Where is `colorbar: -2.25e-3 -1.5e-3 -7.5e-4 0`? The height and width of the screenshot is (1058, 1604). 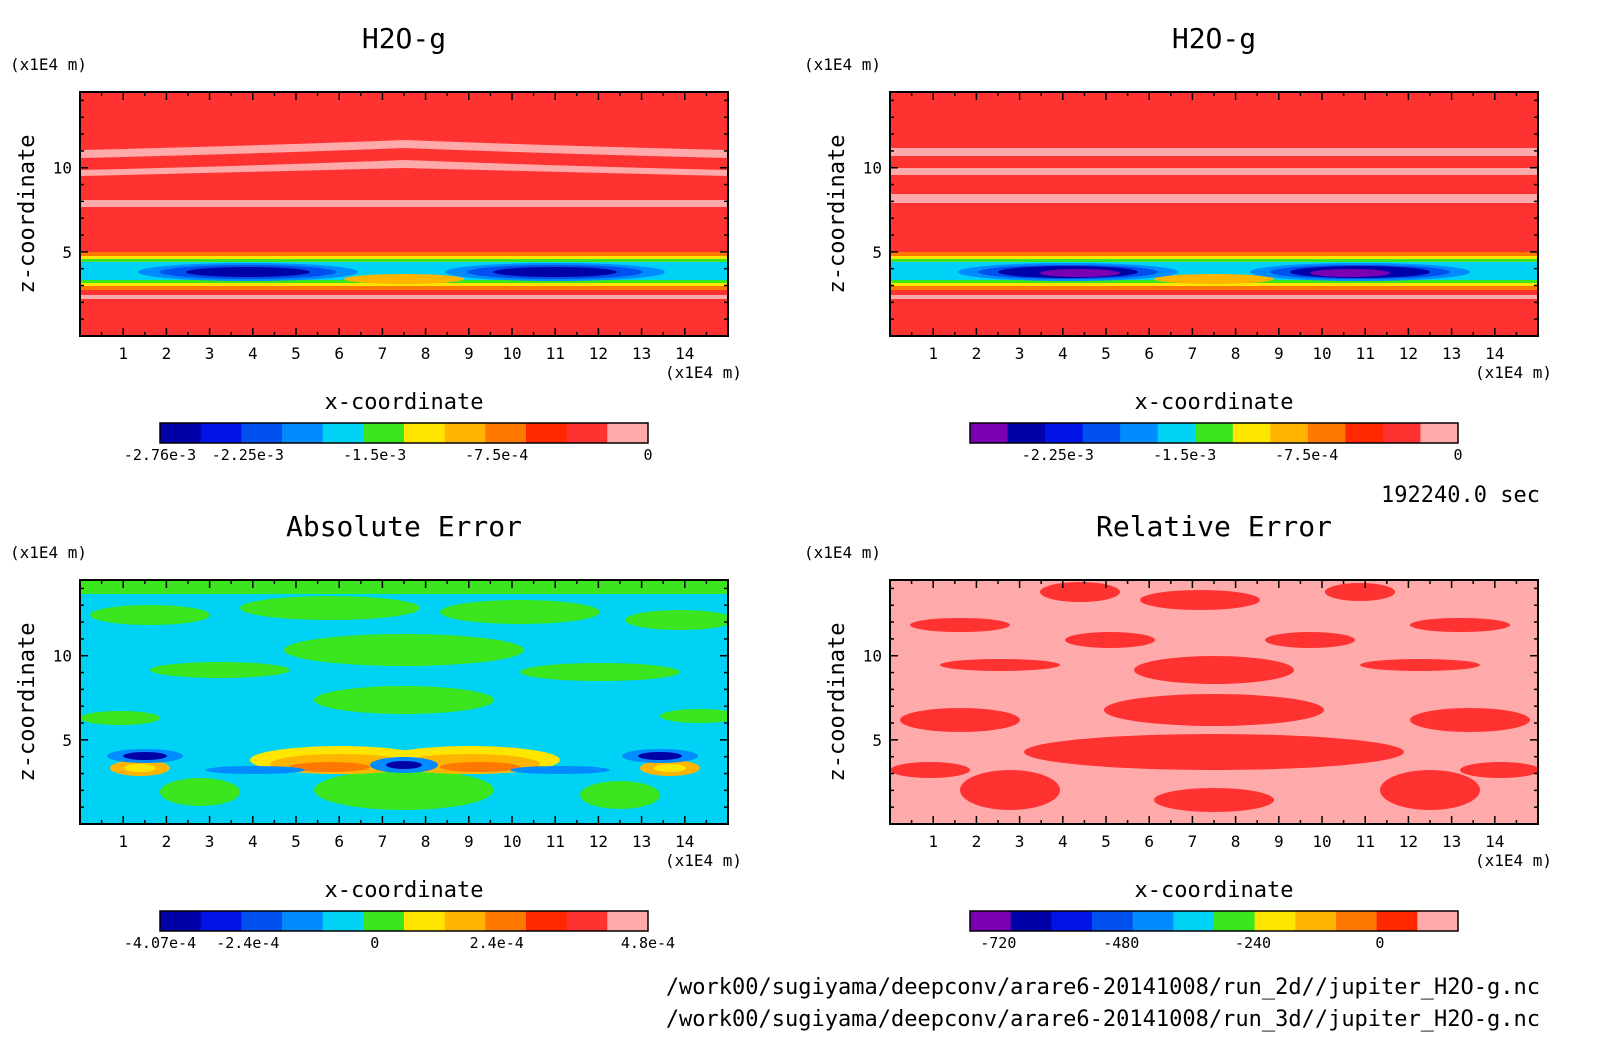 colorbar: -2.25e-3 -1.5e-3 -7.5e-4 0 is located at coordinates (1216, 443).